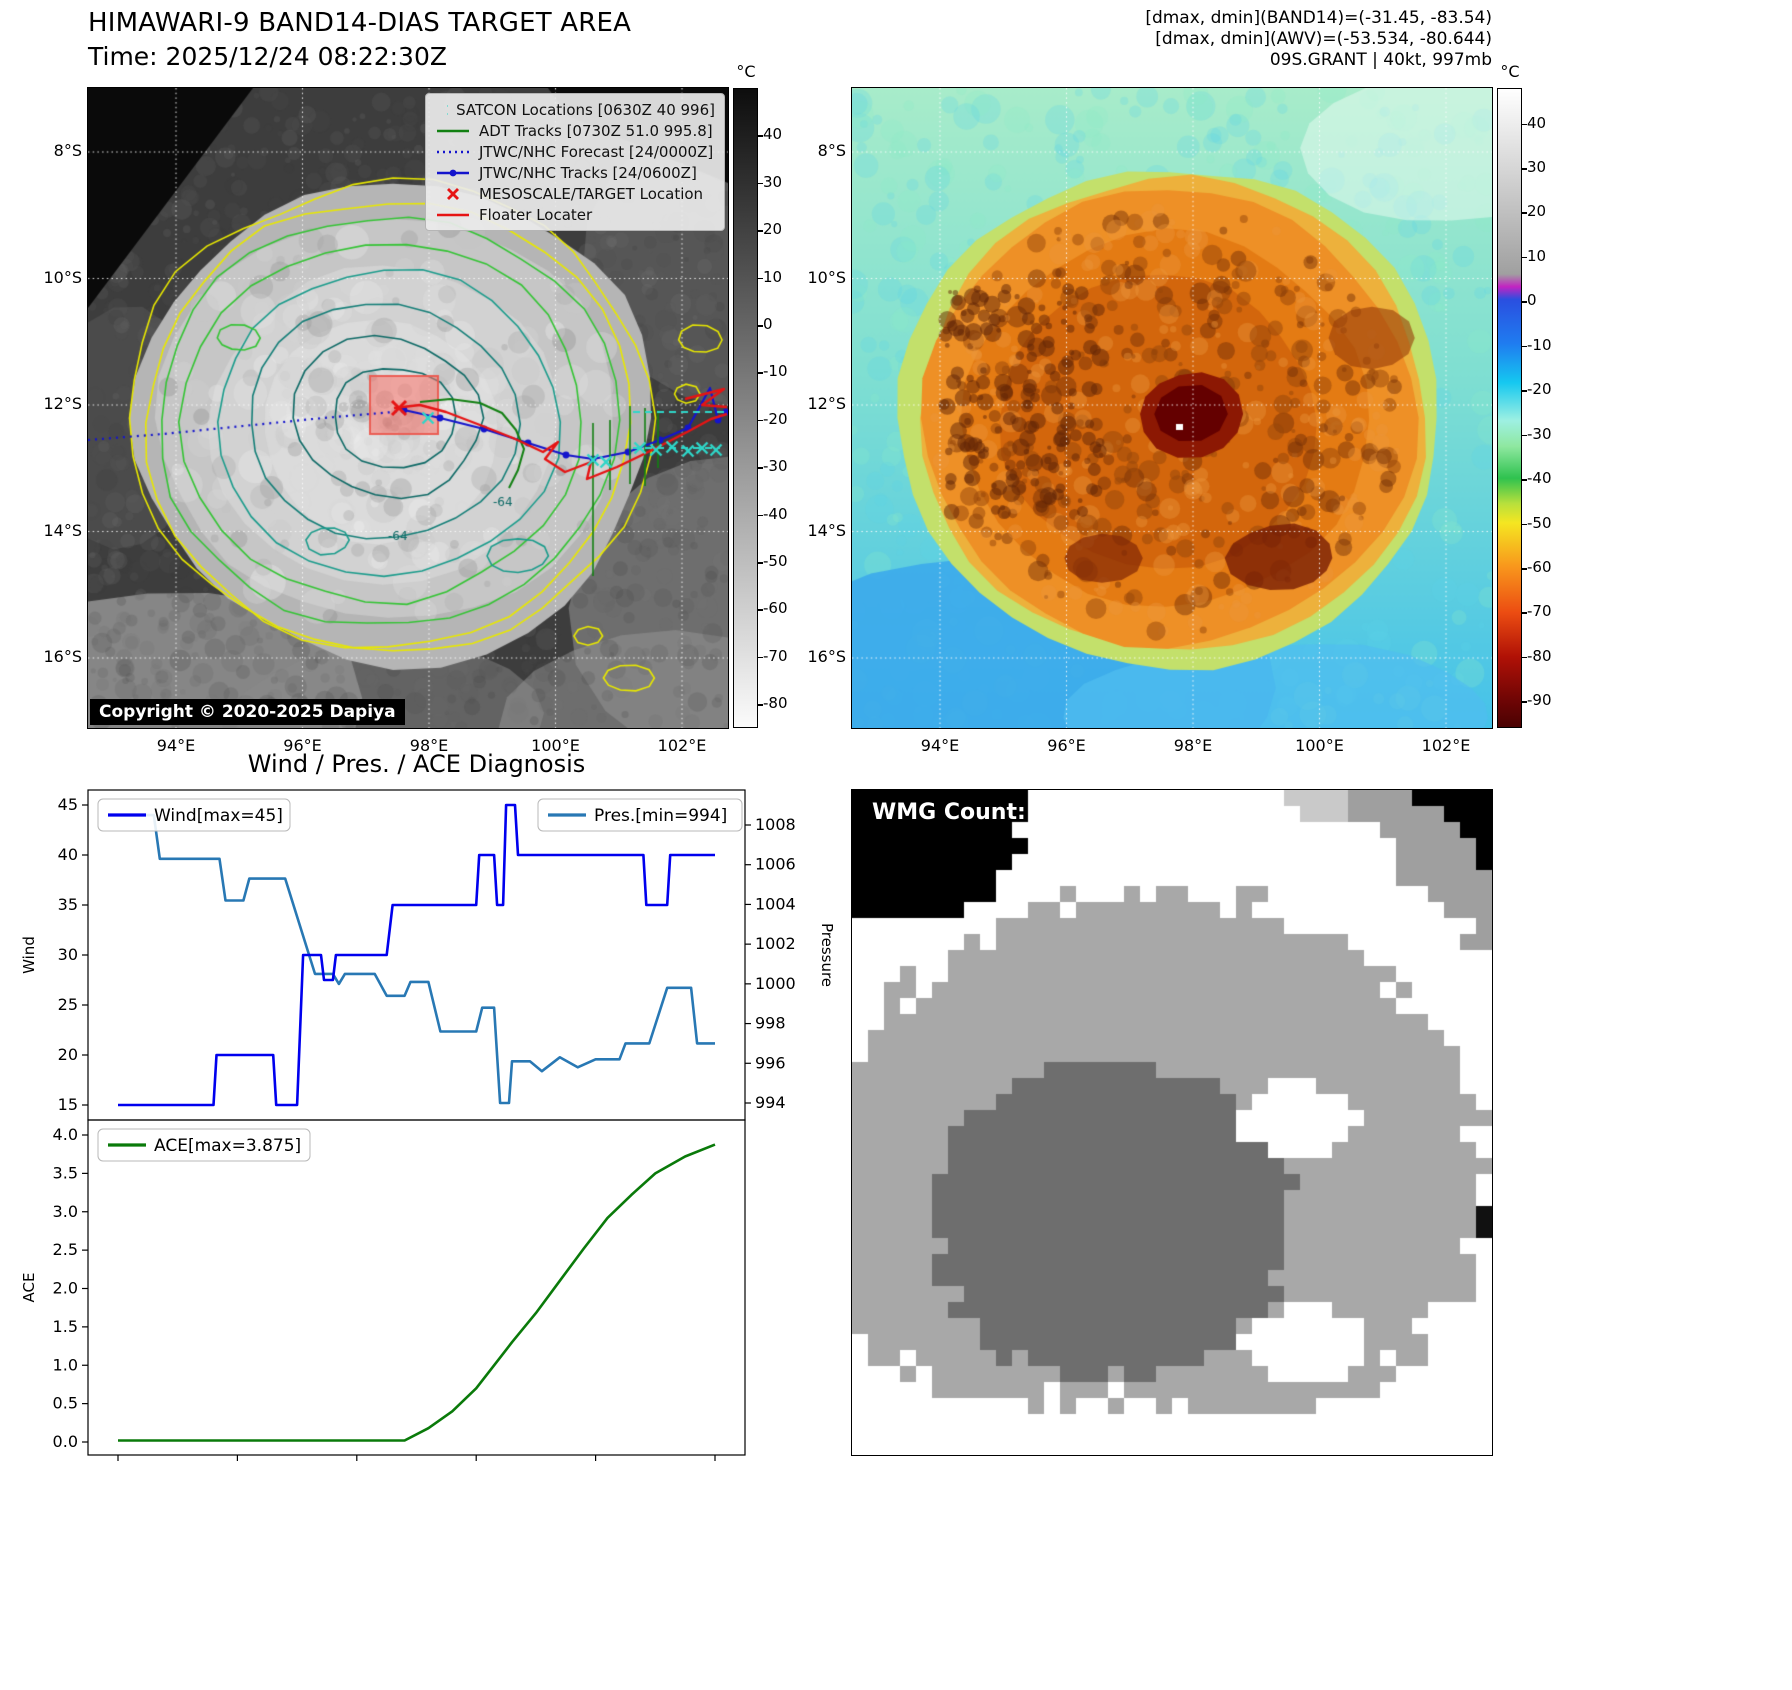 This screenshot has height=1690, width=1792. What do you see at coordinates (596, 130) in the screenshot?
I see `legend-item-label: ADT Tracks [0730Z 51.0 995.8]` at bounding box center [596, 130].